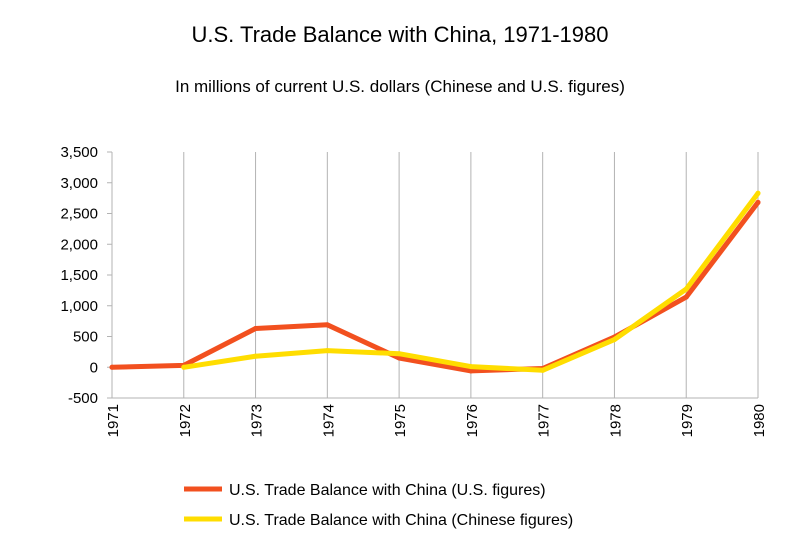  I want to click on y-tick-label: 1,000, so click(79, 306).